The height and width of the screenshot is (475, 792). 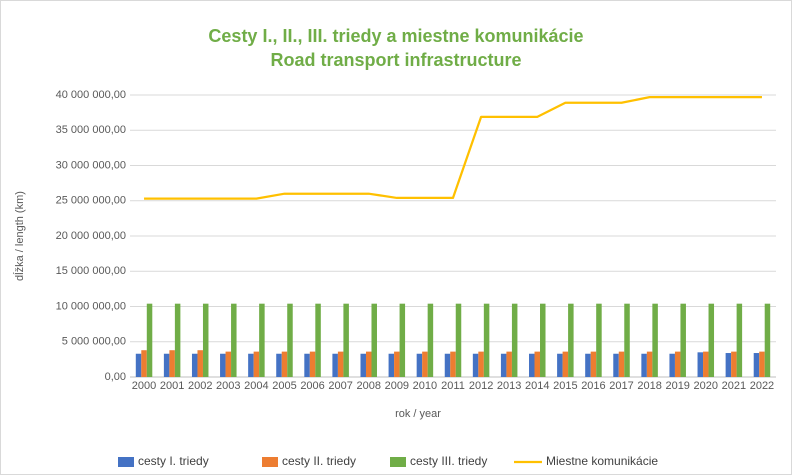 I want to click on y-axis-label: dĺžka / length (km), so click(x=19, y=236).